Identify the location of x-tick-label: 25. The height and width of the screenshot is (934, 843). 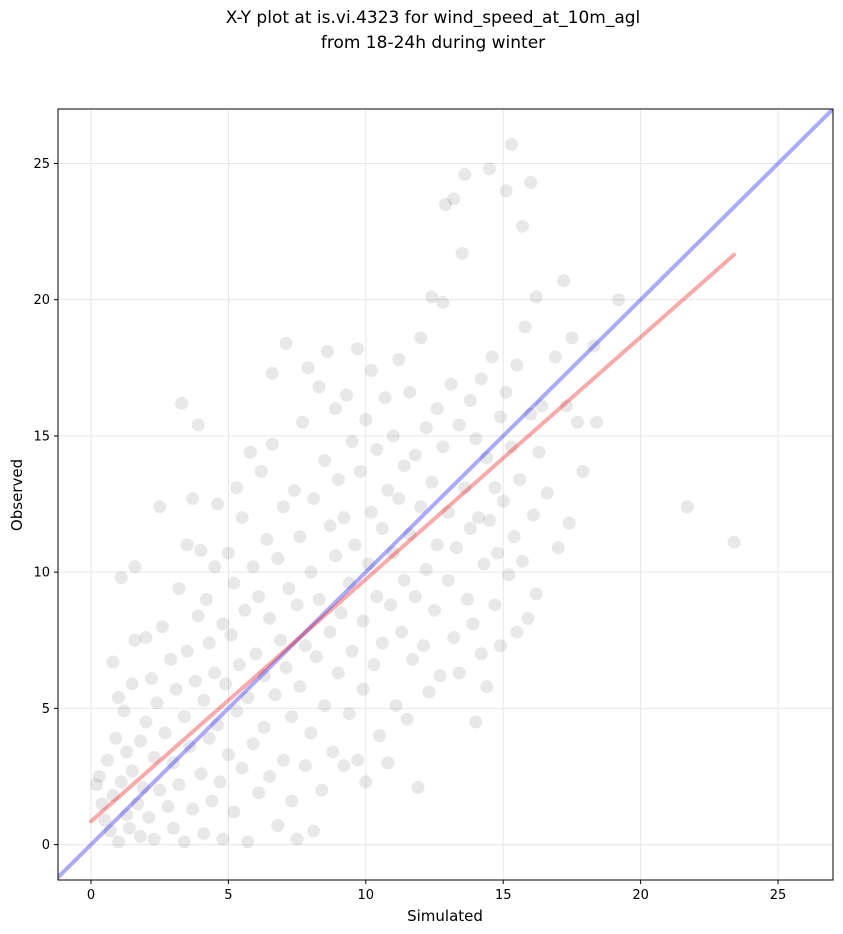
(778, 895).